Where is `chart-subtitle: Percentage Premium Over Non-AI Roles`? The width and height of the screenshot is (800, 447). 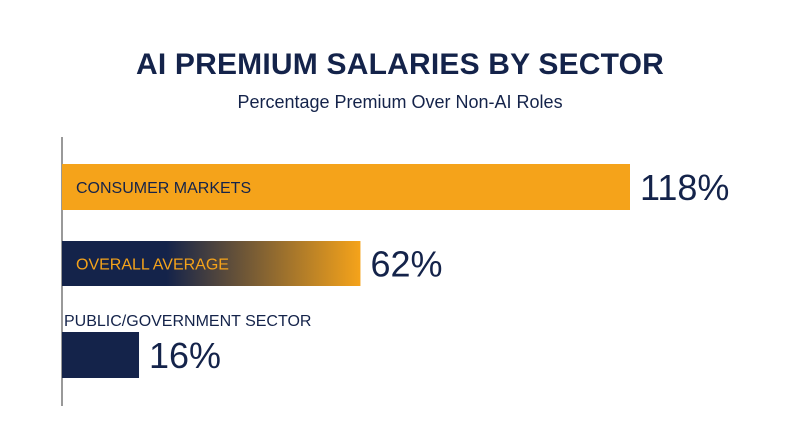
chart-subtitle: Percentage Premium Over Non-AI Roles is located at coordinates (400, 102).